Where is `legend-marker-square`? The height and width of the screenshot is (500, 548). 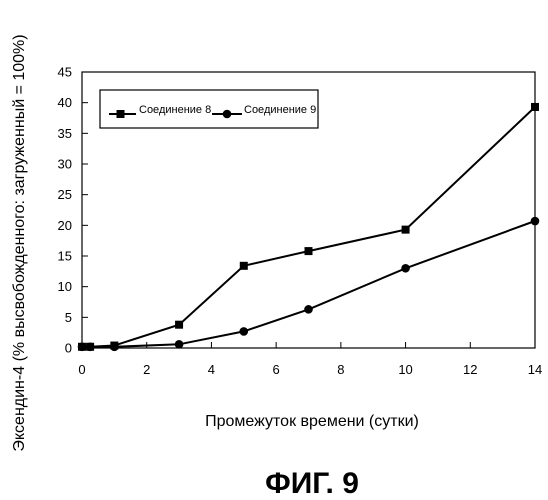
legend-marker-square is located at coordinates (121, 114).